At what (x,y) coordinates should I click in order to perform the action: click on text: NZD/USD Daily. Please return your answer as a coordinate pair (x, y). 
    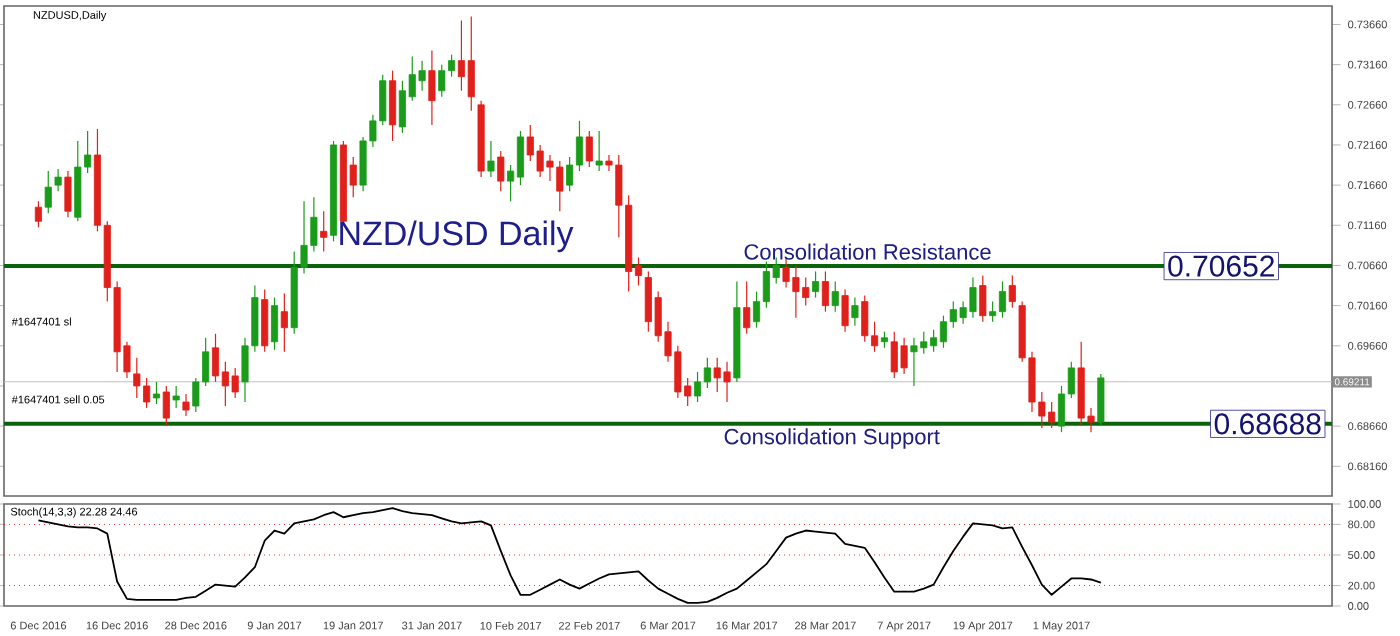
    Looking at the image, I should click on (457, 236).